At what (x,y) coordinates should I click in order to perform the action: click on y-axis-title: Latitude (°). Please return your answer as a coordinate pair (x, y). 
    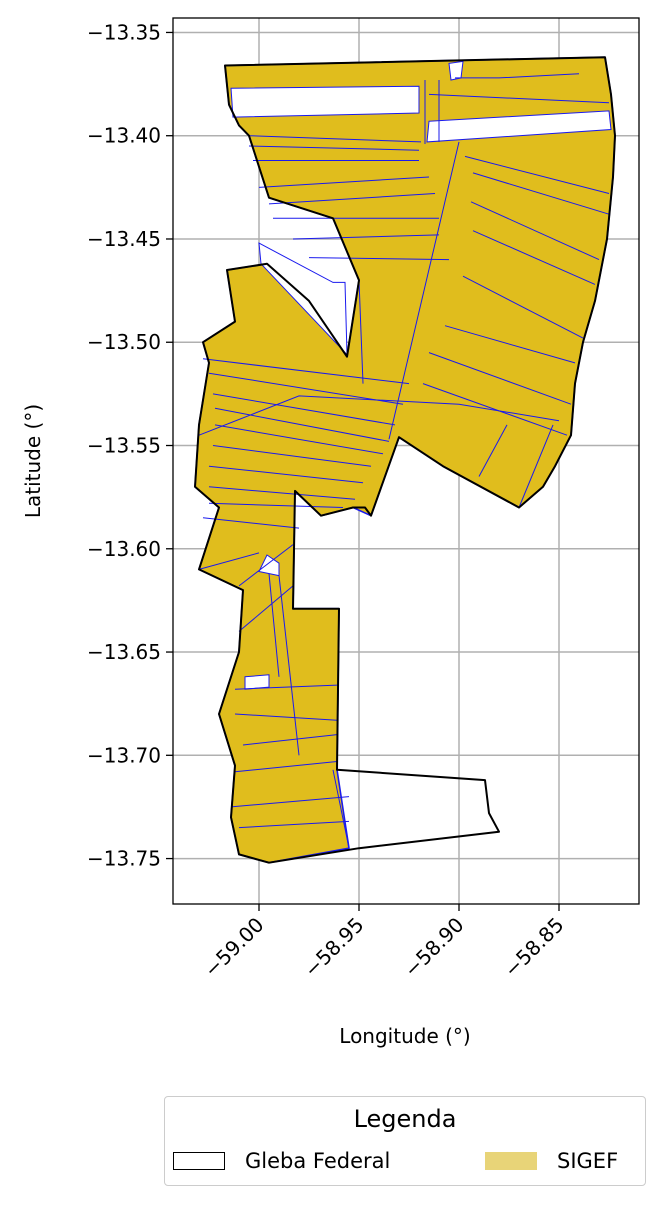
    Looking at the image, I should click on (33, 461).